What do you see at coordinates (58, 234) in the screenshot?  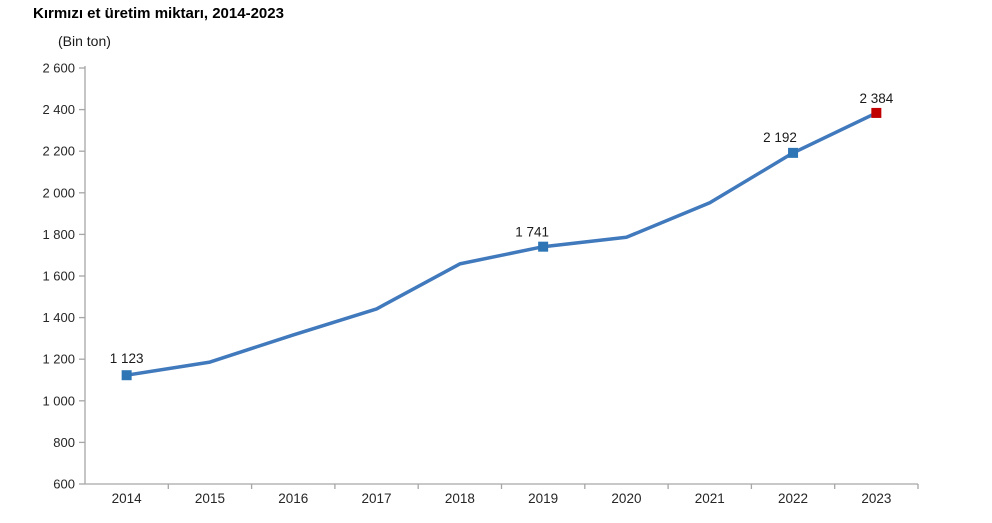 I see `y-axis-tick-label: 1 800` at bounding box center [58, 234].